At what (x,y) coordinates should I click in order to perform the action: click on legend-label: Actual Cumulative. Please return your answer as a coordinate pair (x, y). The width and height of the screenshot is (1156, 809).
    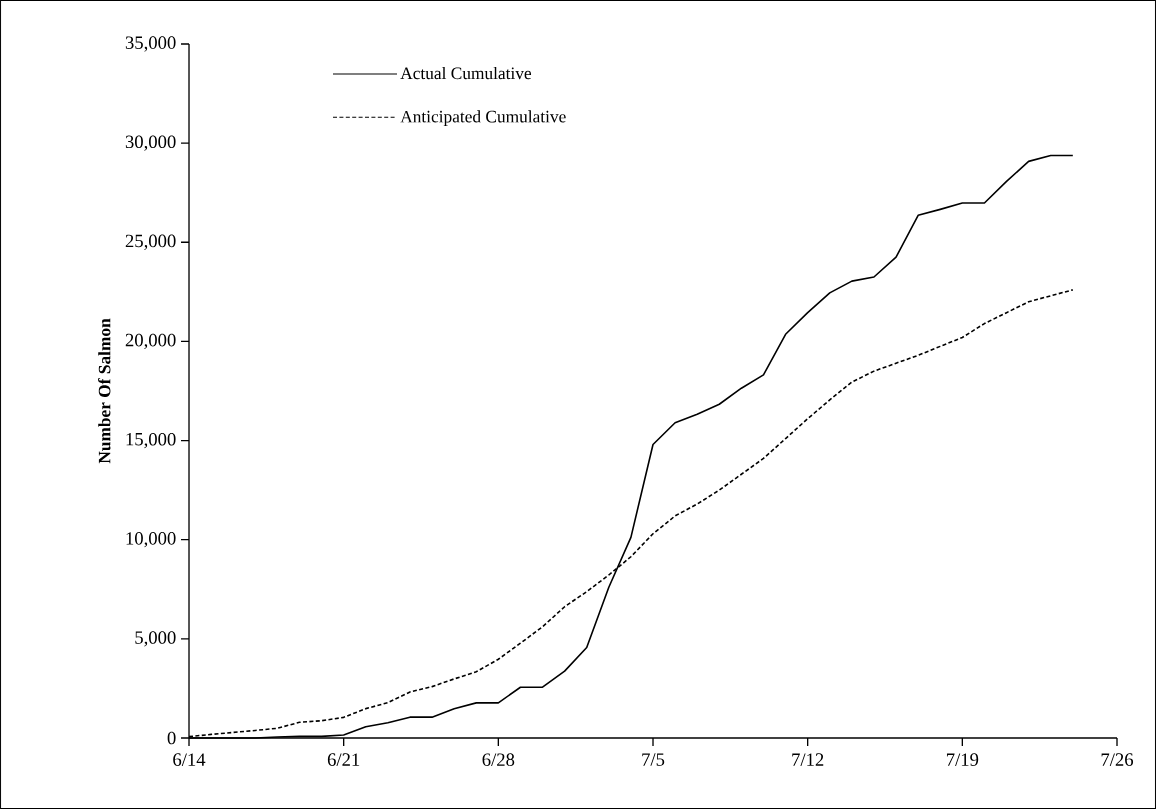
    Looking at the image, I should click on (466, 73).